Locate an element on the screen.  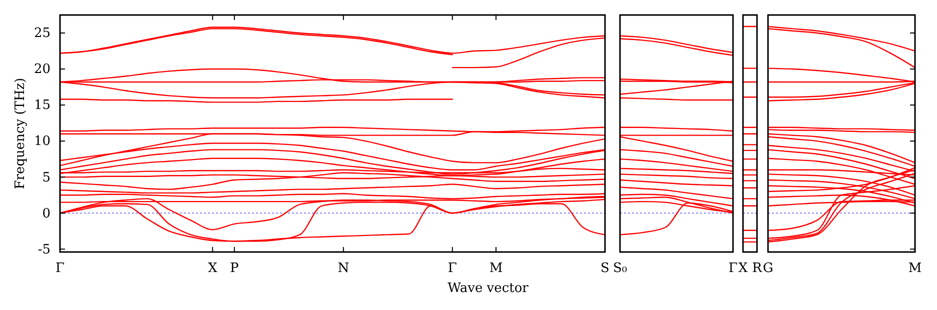
x-tick-label: R is located at coordinates (758, 268).